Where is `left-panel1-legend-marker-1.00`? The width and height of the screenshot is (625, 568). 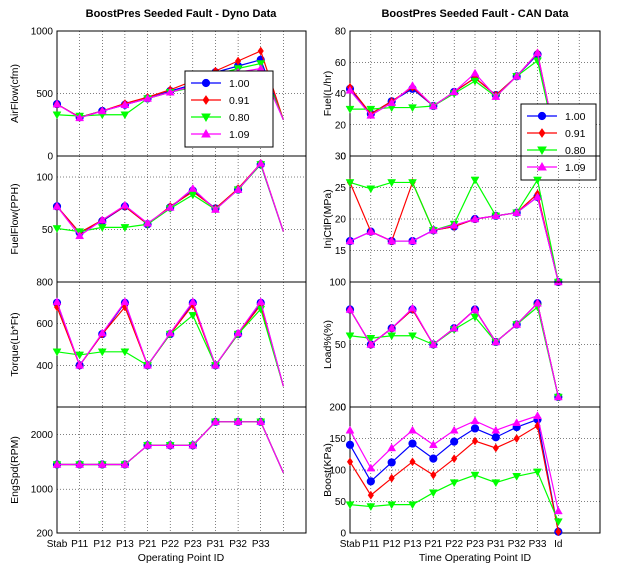
left-panel1-legend-marker-1.00 is located at coordinates (206, 83).